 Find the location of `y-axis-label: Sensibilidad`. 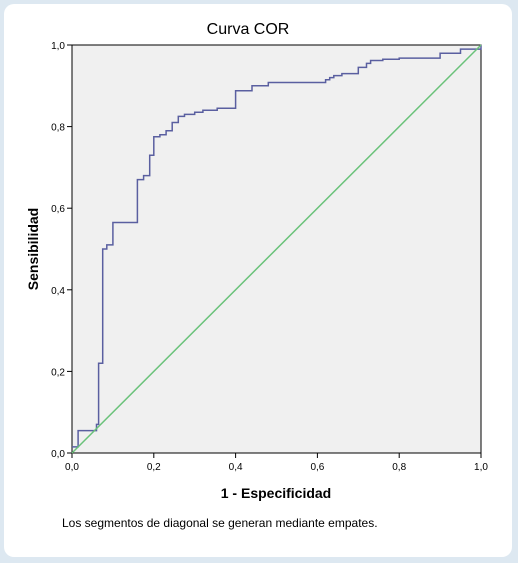

y-axis-label: Sensibilidad is located at coordinates (33, 249).